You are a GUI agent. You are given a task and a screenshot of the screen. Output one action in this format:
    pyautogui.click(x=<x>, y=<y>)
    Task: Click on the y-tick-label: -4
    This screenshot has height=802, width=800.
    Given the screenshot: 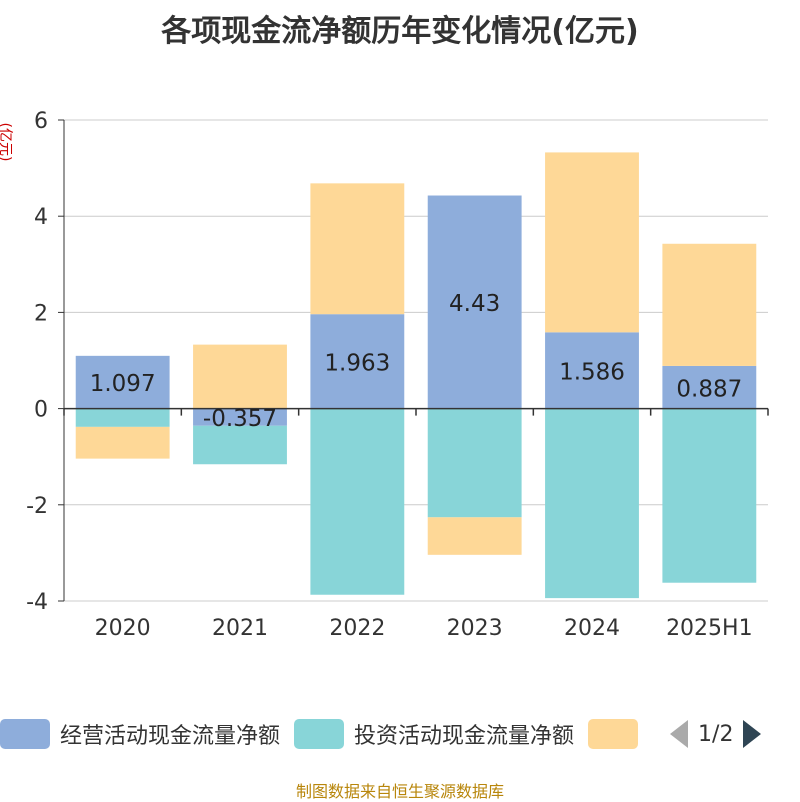 What is the action you would take?
    pyautogui.click(x=37, y=602)
    